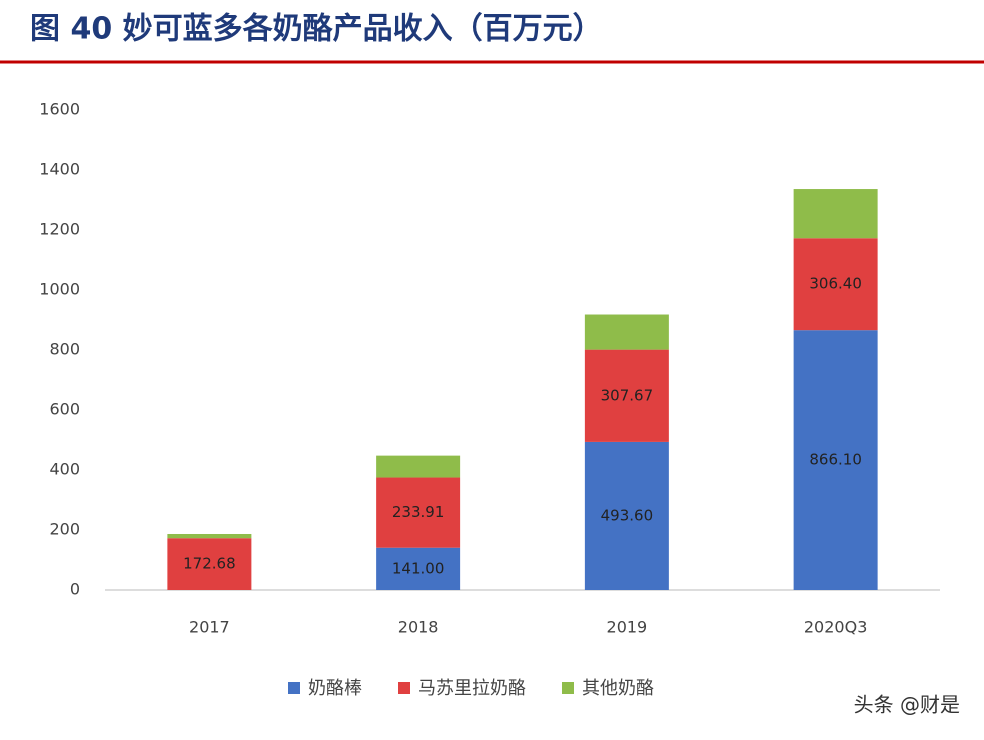 Image resolution: width=984 pixels, height=740 pixels. What do you see at coordinates (64, 409) in the screenshot?
I see `y-tick-label: 600` at bounding box center [64, 409].